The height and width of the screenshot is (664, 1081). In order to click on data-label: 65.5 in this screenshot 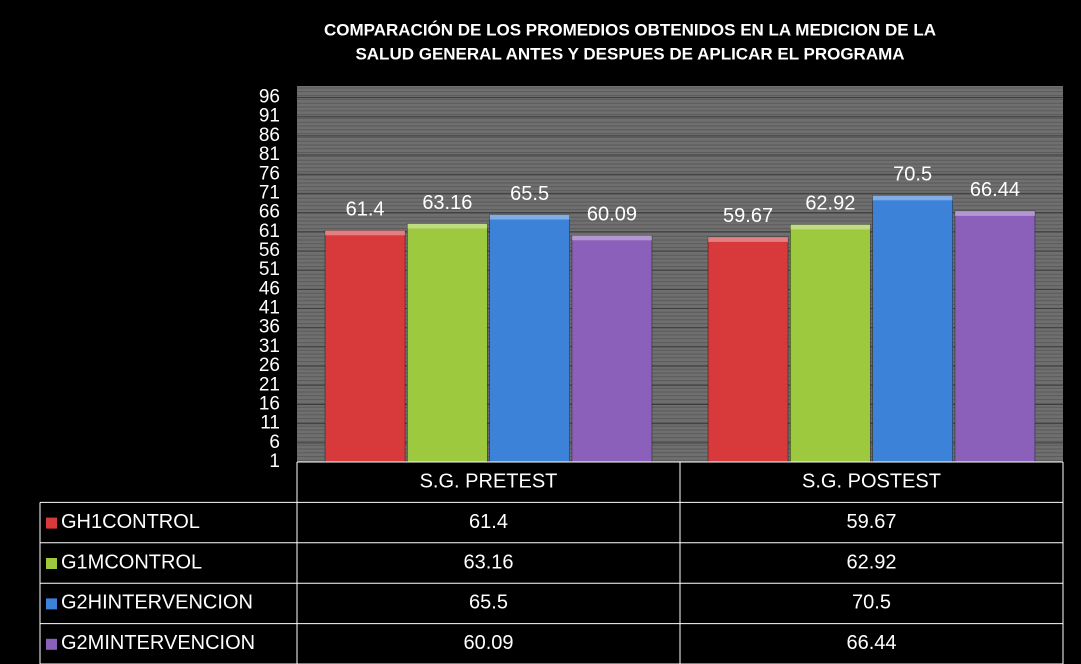, I will do `click(529, 194)`.